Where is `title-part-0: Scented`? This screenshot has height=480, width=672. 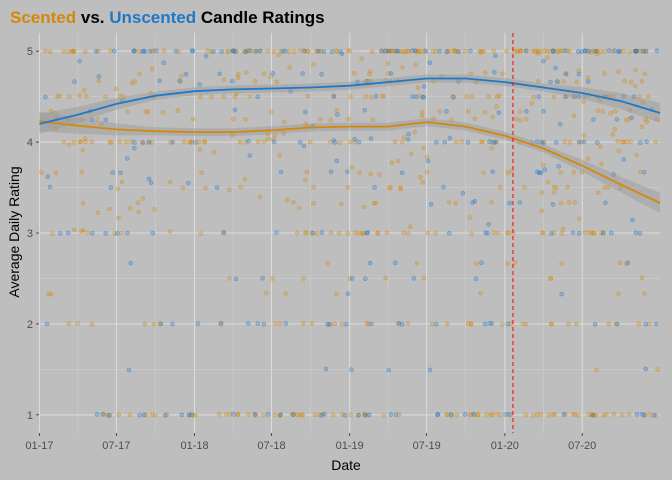 title-part-0: Scented is located at coordinates (43, 17).